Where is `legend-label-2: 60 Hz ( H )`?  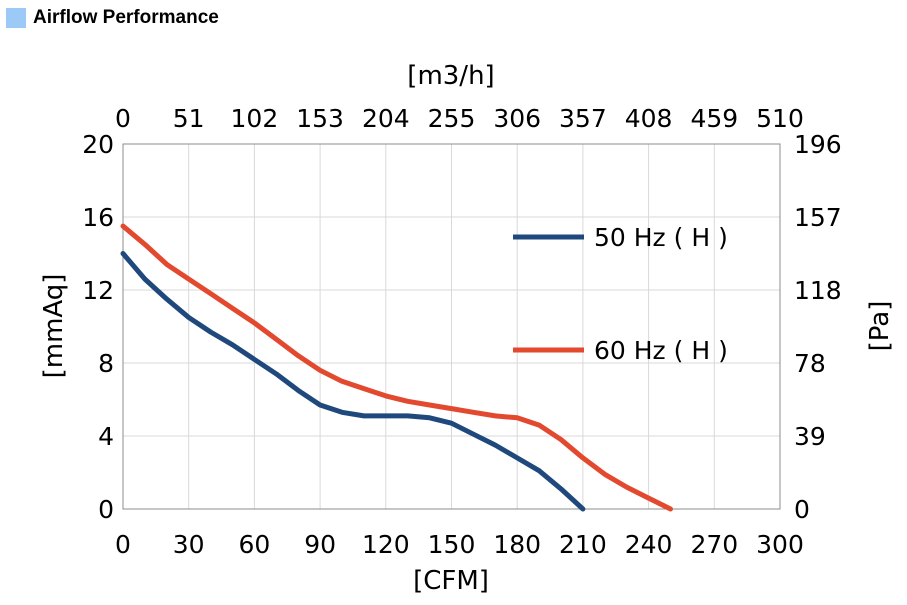 legend-label-2: 60 Hz ( H ) is located at coordinates (661, 350).